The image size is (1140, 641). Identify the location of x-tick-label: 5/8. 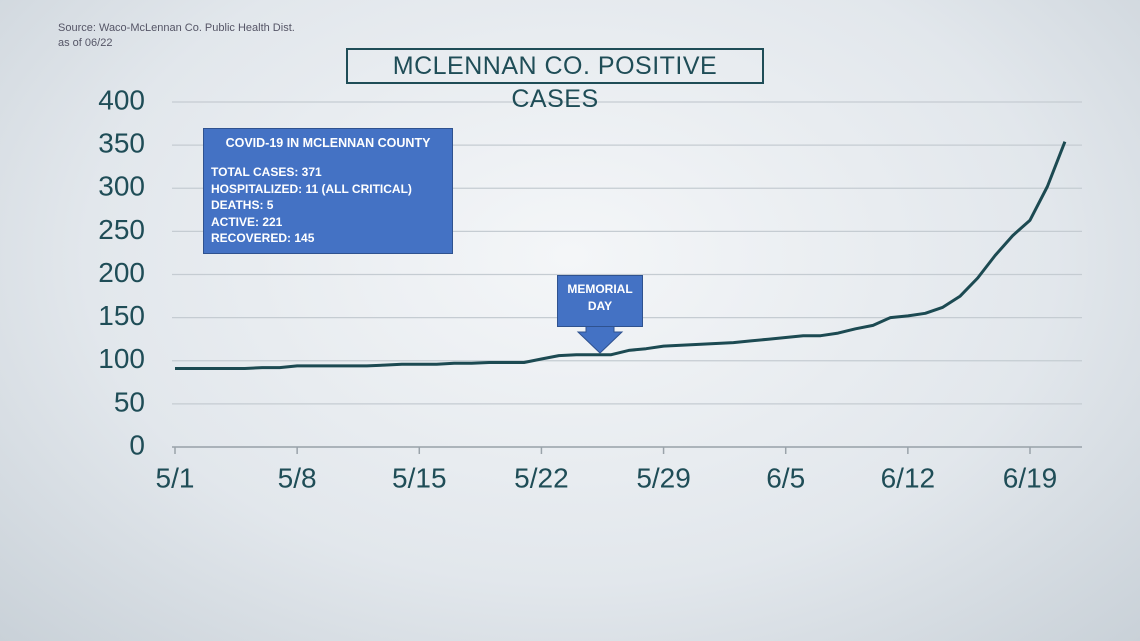
(297, 477).